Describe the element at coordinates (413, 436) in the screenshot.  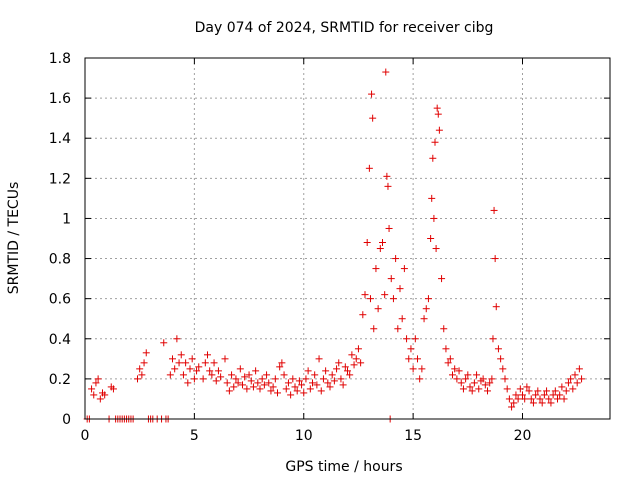
I see `x-tick-label: 15` at that location.